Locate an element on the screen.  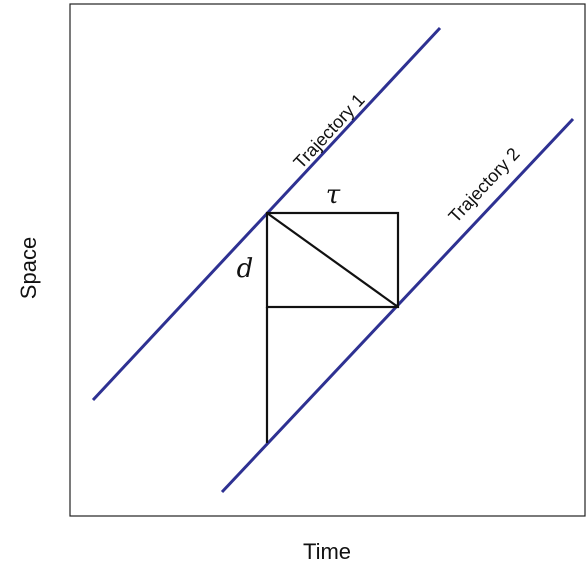
y-axis-label: Space is located at coordinates (28, 268).